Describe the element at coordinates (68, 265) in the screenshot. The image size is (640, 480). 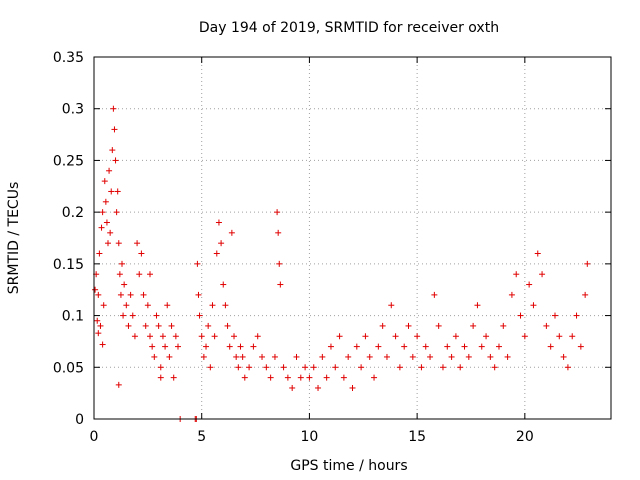
I see `y-tick-label: 0.15` at that location.